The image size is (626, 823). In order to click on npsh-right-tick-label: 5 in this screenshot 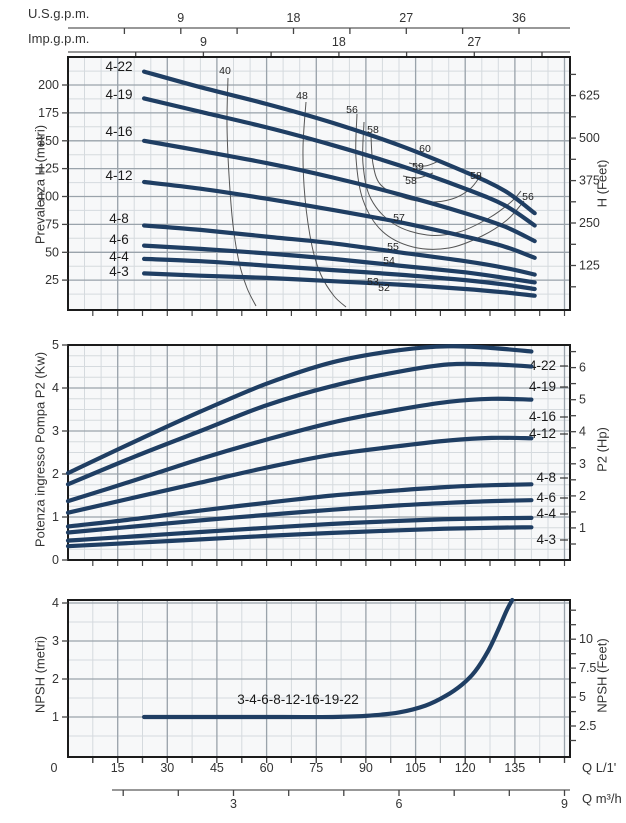, I will do `click(582, 697)`.